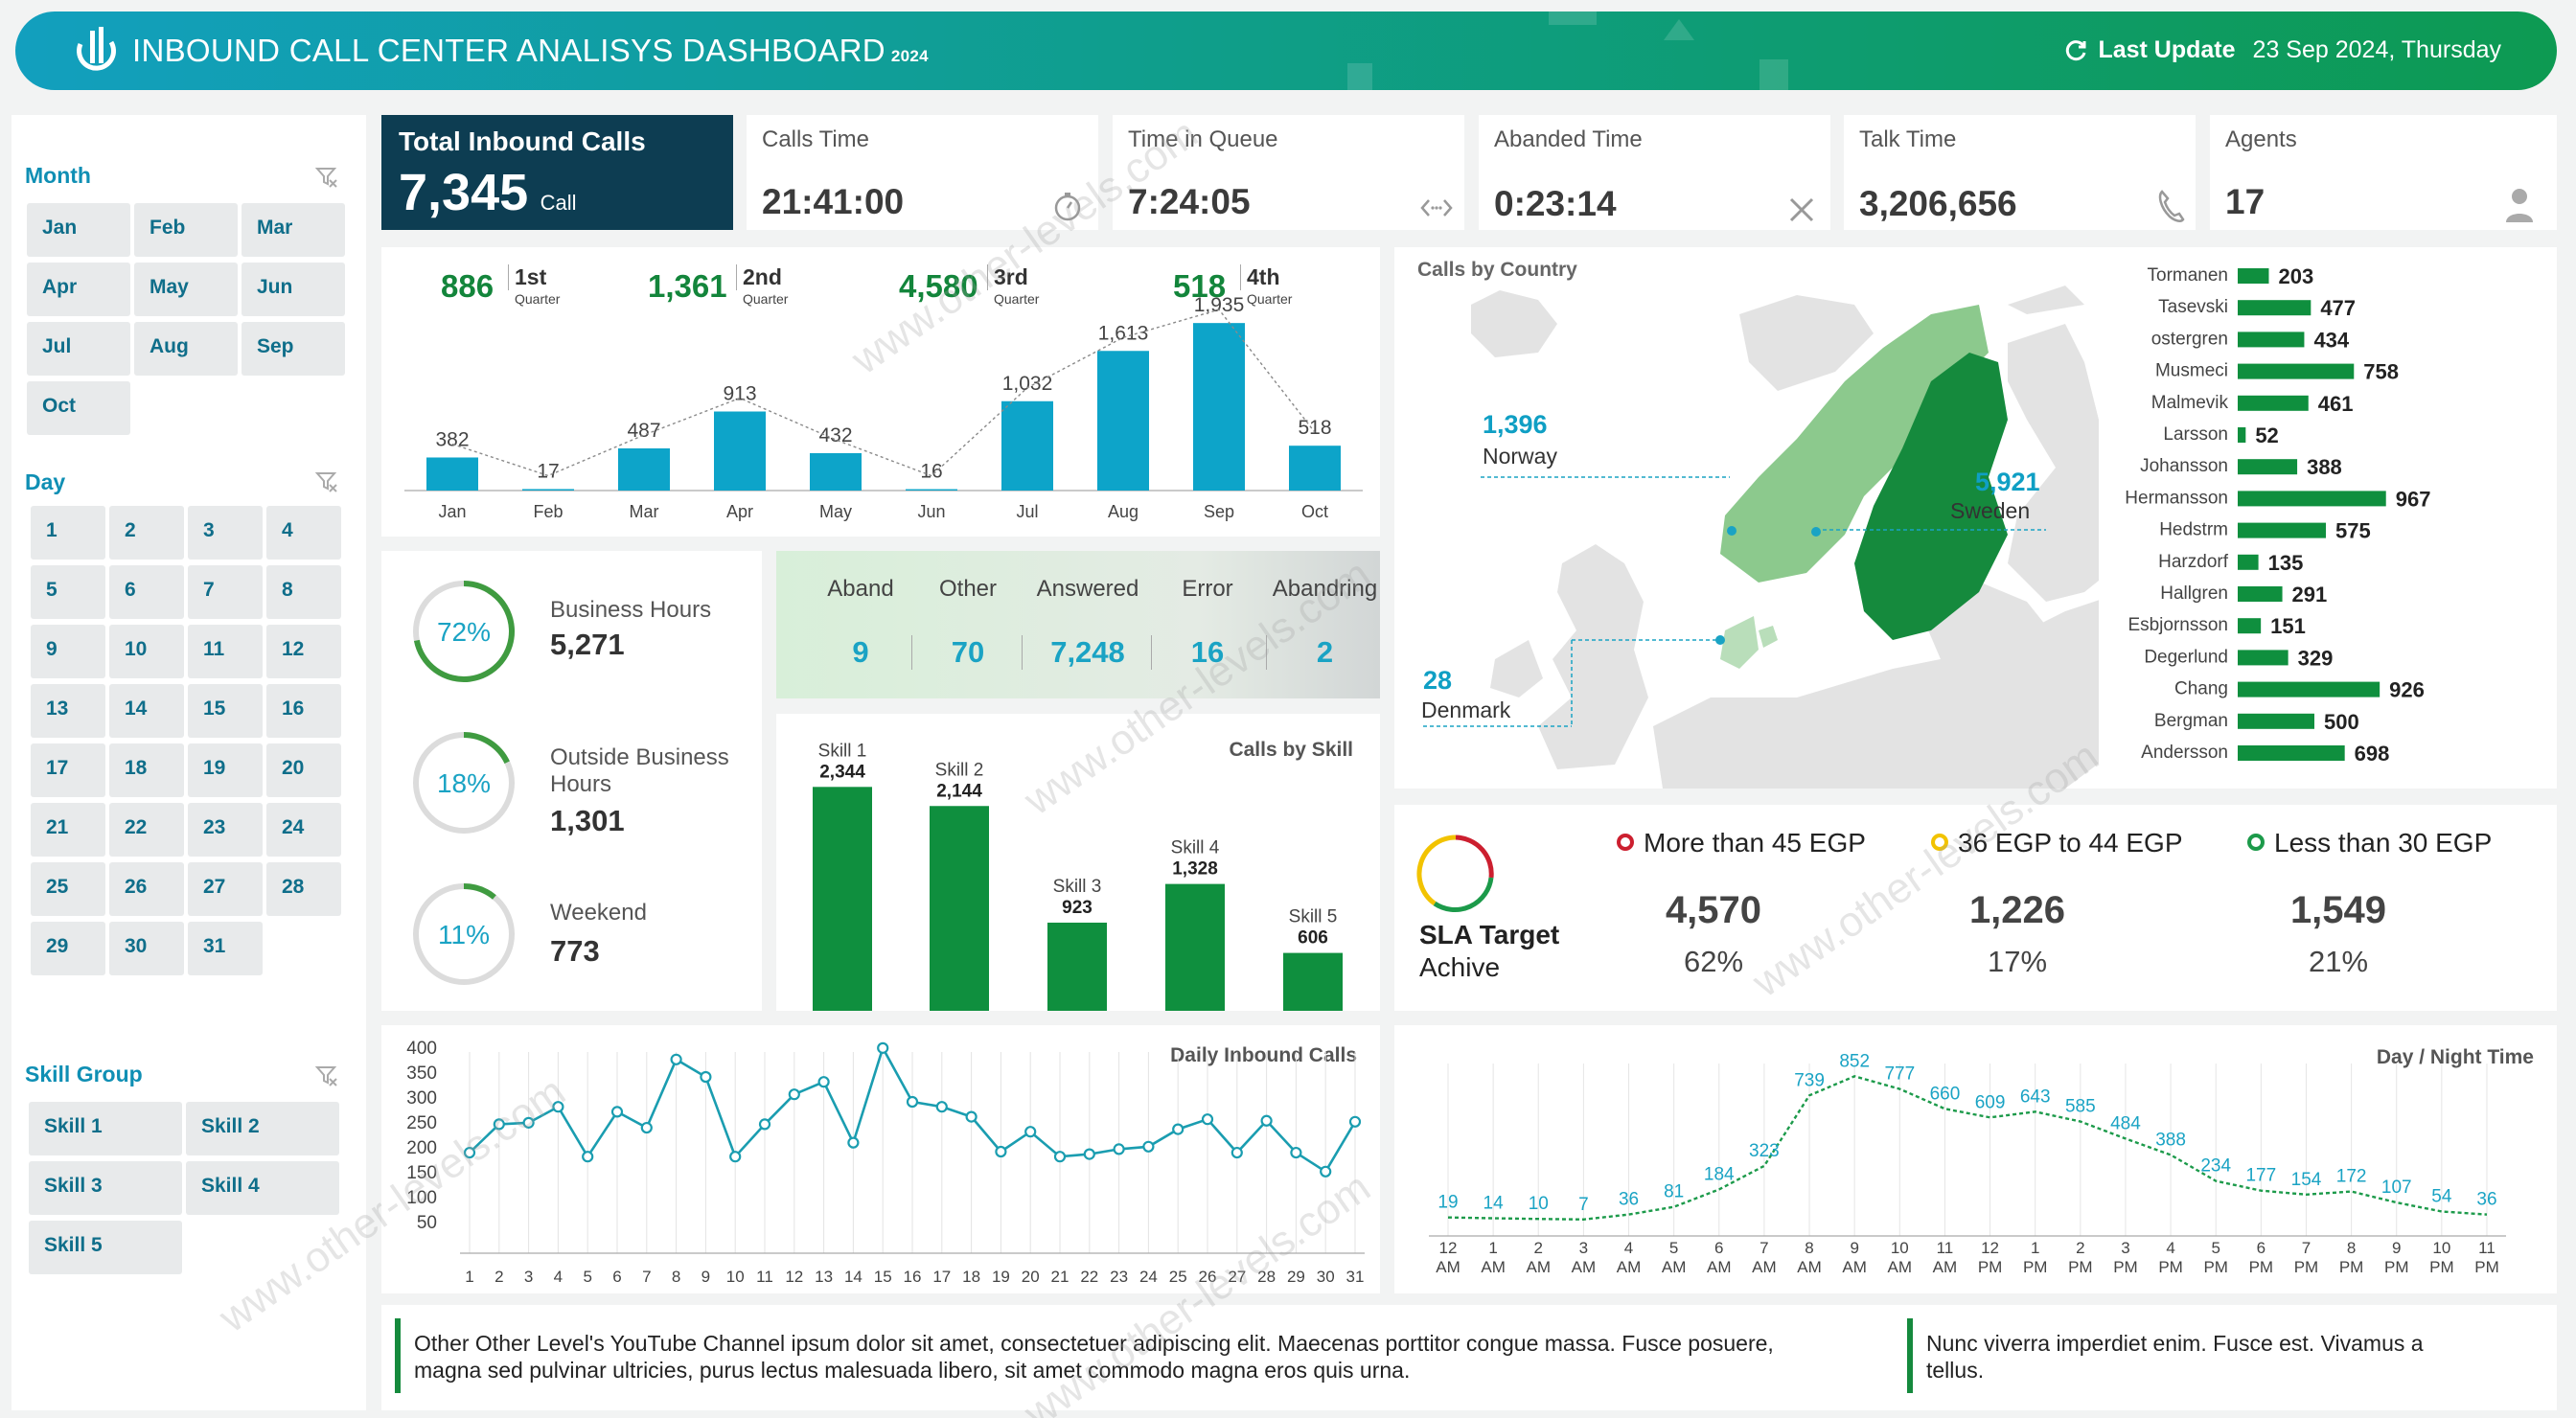  What do you see at coordinates (78, 349) in the screenshot?
I see `month-button-jul: Jul` at bounding box center [78, 349].